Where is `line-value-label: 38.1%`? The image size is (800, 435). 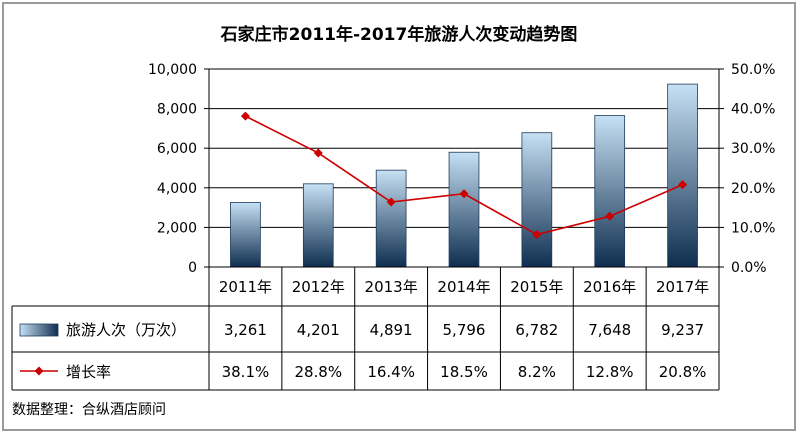
line-value-label: 38.1% is located at coordinates (246, 372).